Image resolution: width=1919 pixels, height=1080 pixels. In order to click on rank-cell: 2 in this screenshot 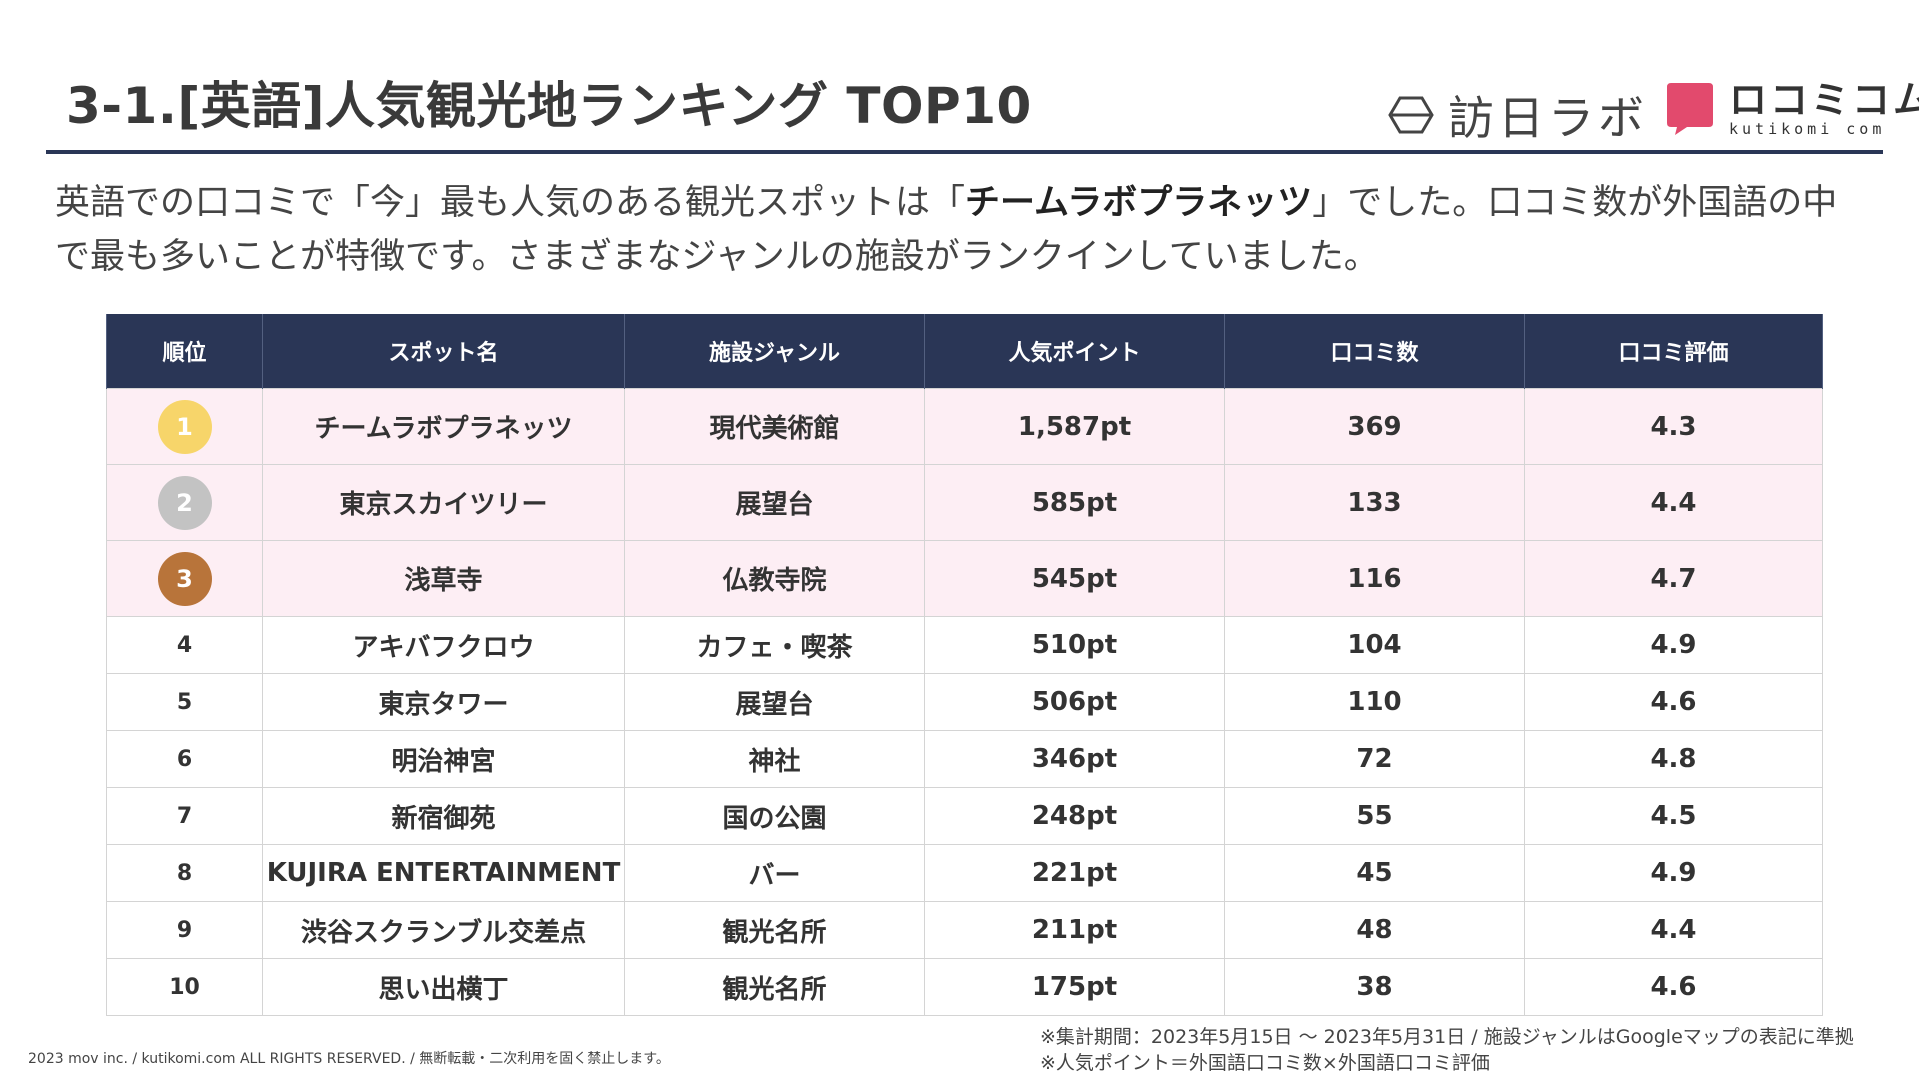, I will do `click(184, 502)`.